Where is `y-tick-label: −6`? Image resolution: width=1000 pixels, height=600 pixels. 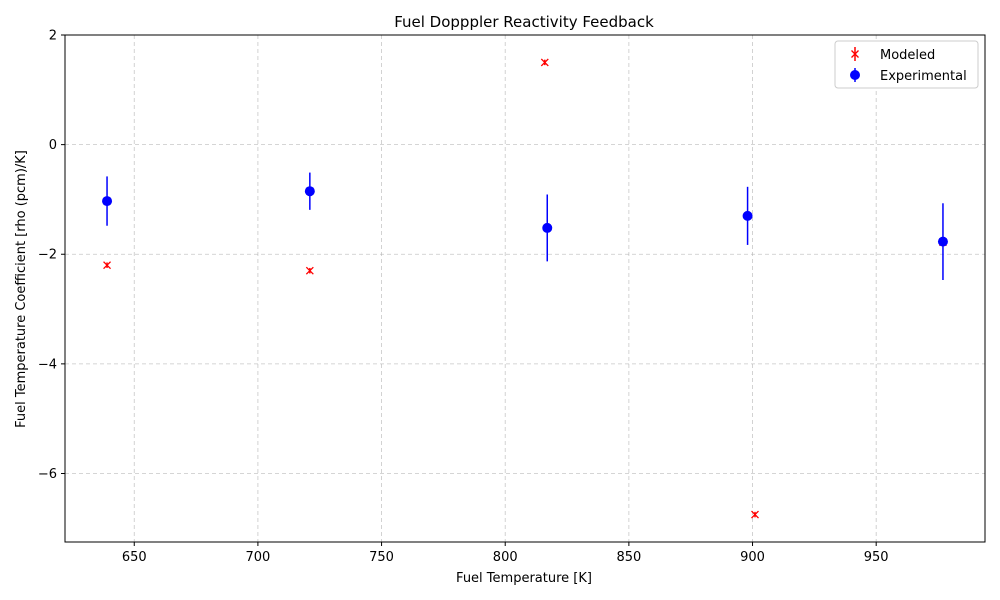
y-tick-label: −6 is located at coordinates (47, 474).